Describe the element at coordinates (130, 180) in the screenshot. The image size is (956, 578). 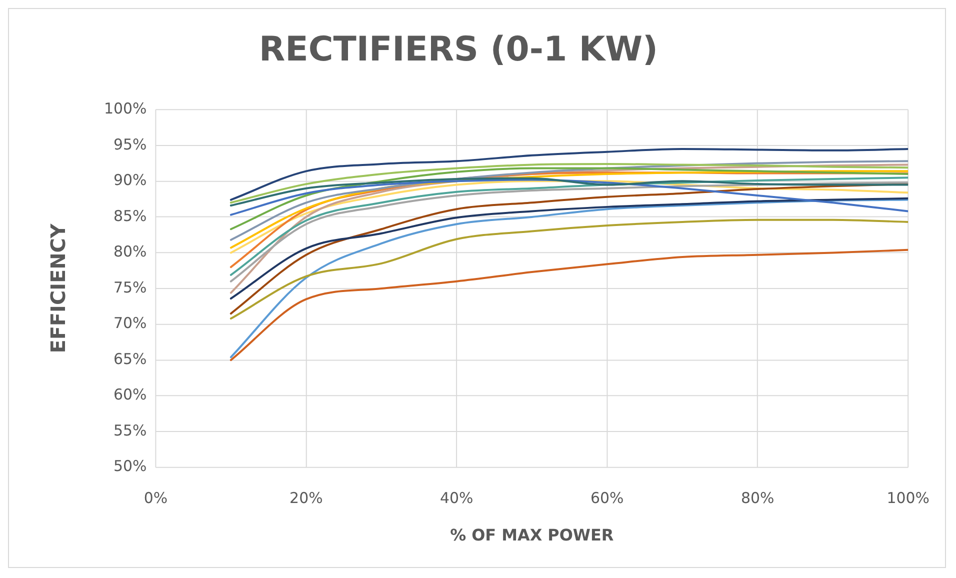
I see `y-tick-label: 90%` at that location.